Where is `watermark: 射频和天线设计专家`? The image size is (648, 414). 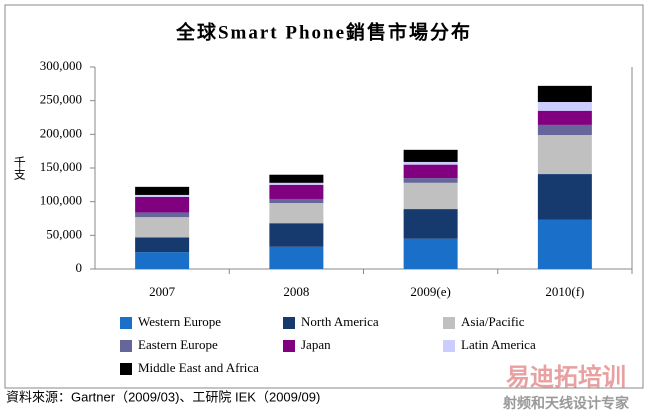 watermark: 射频和天线设计专家 is located at coordinates (566, 403).